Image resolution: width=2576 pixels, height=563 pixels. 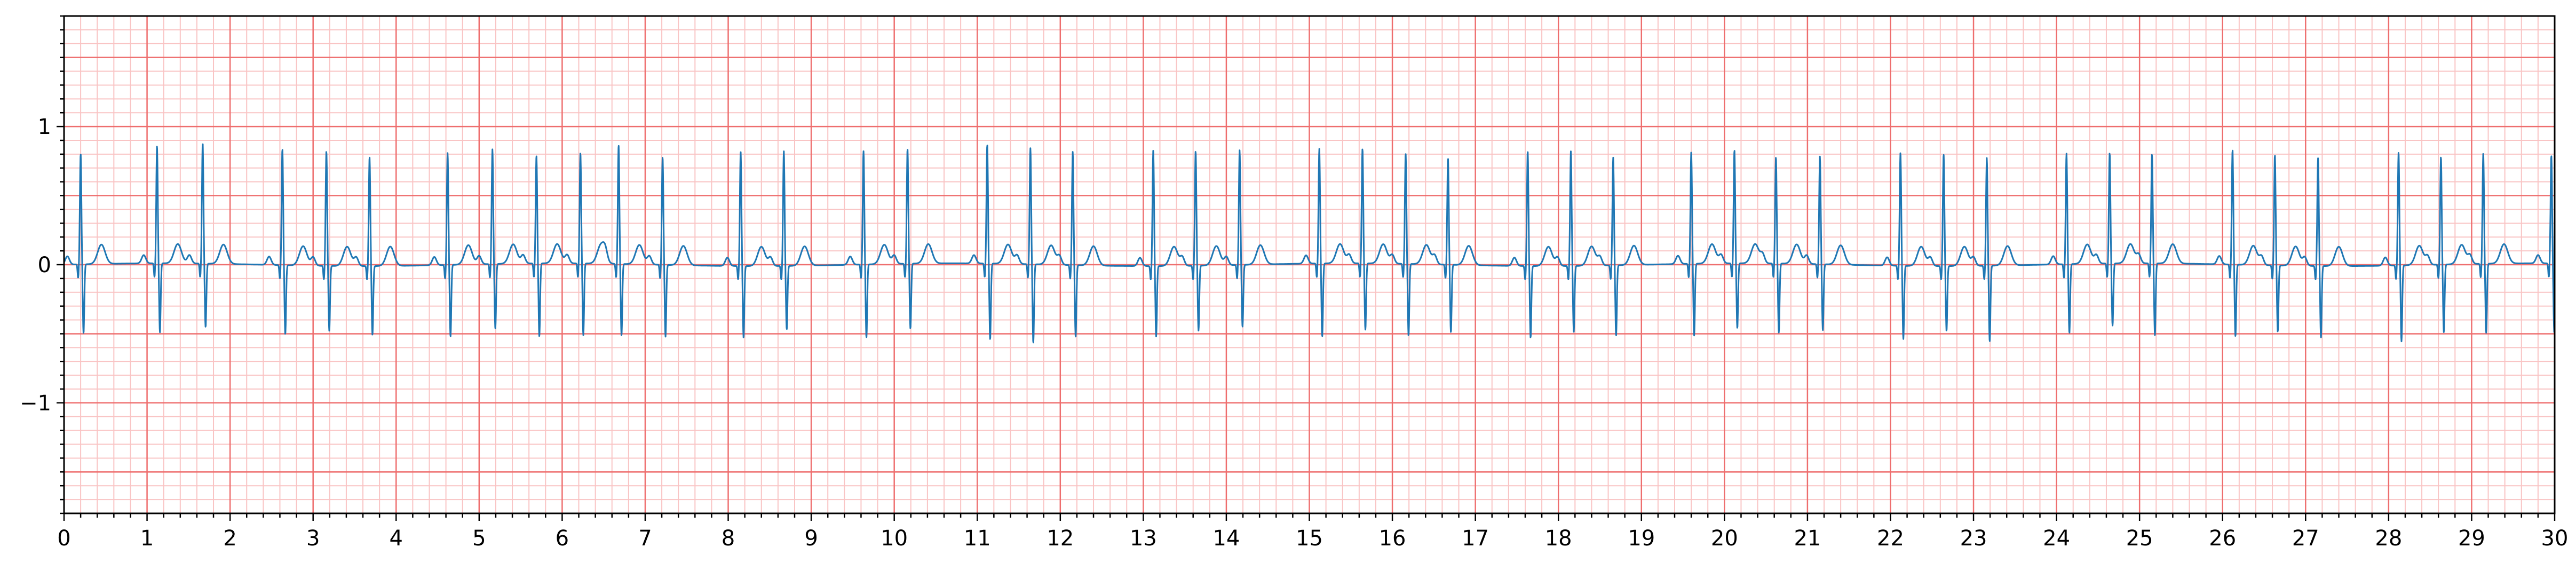 I want to click on x-tick-label: 25, so click(x=2139, y=538).